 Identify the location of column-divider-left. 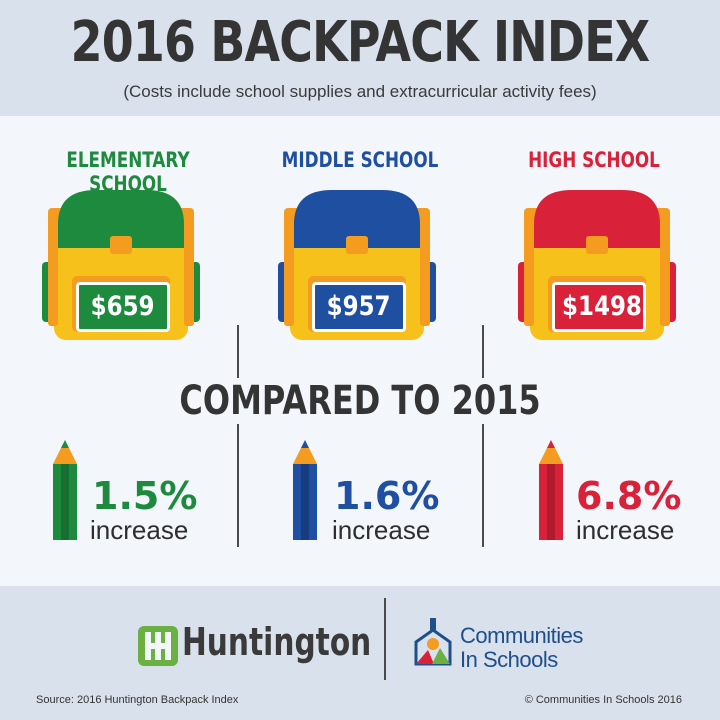
(238, 436).